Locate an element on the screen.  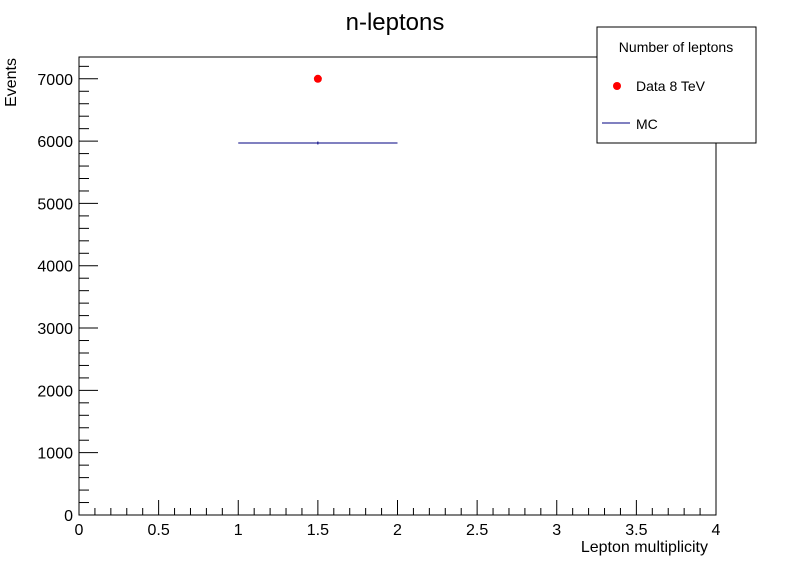
x-tick-label: 0 is located at coordinates (79, 530).